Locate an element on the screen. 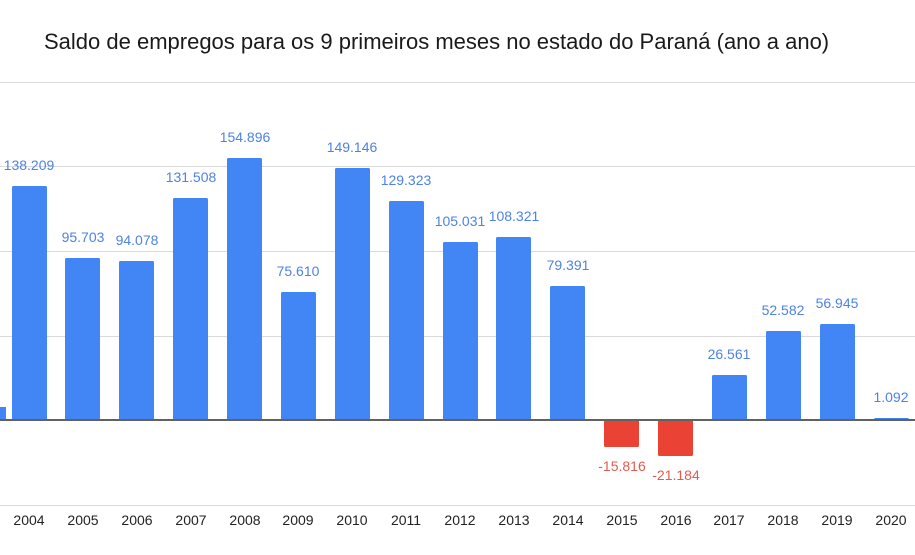  value-label-2017: 26.561 is located at coordinates (729, 354).